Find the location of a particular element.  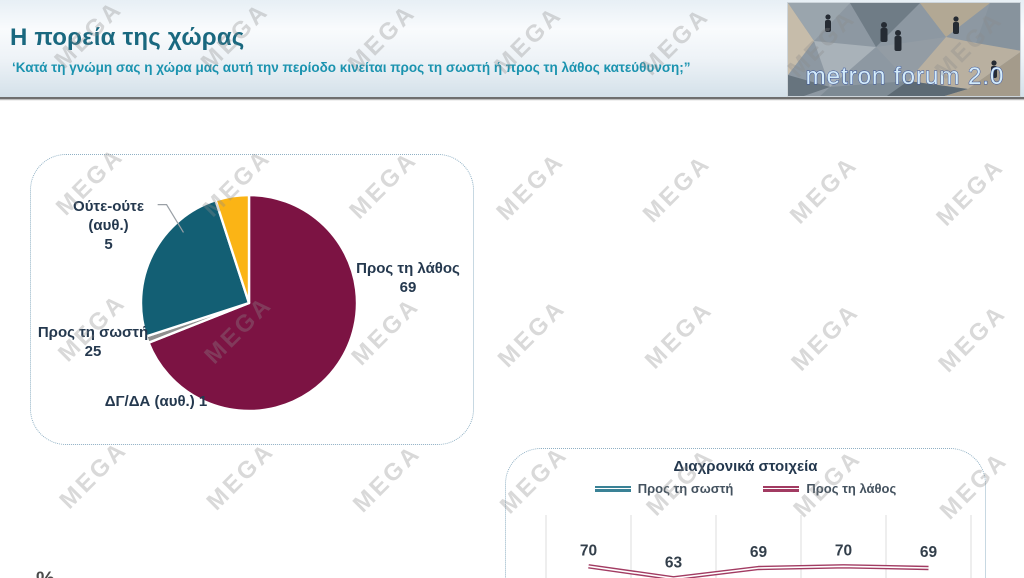

pie-label-text: Προς τη λάθος is located at coordinates (408, 268).